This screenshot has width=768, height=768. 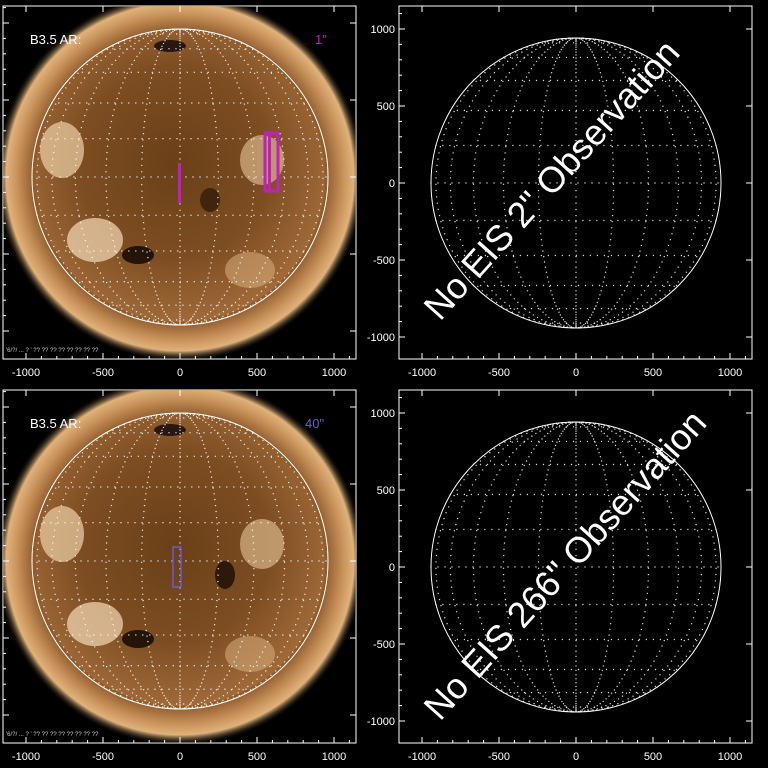 I want to click on y-tick-label: 500, so click(x=386, y=491).